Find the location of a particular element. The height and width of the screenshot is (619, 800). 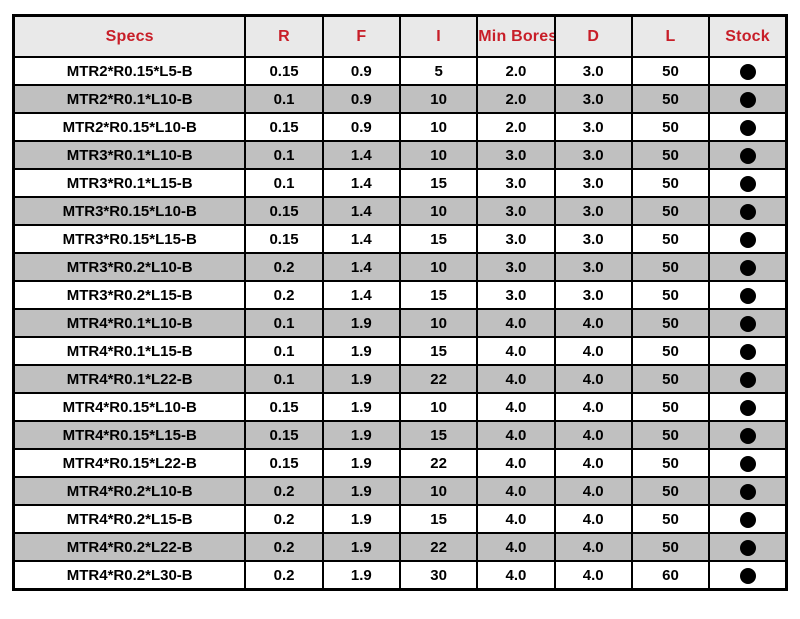

cell-min-bores: 3.0 is located at coordinates (516, 239).